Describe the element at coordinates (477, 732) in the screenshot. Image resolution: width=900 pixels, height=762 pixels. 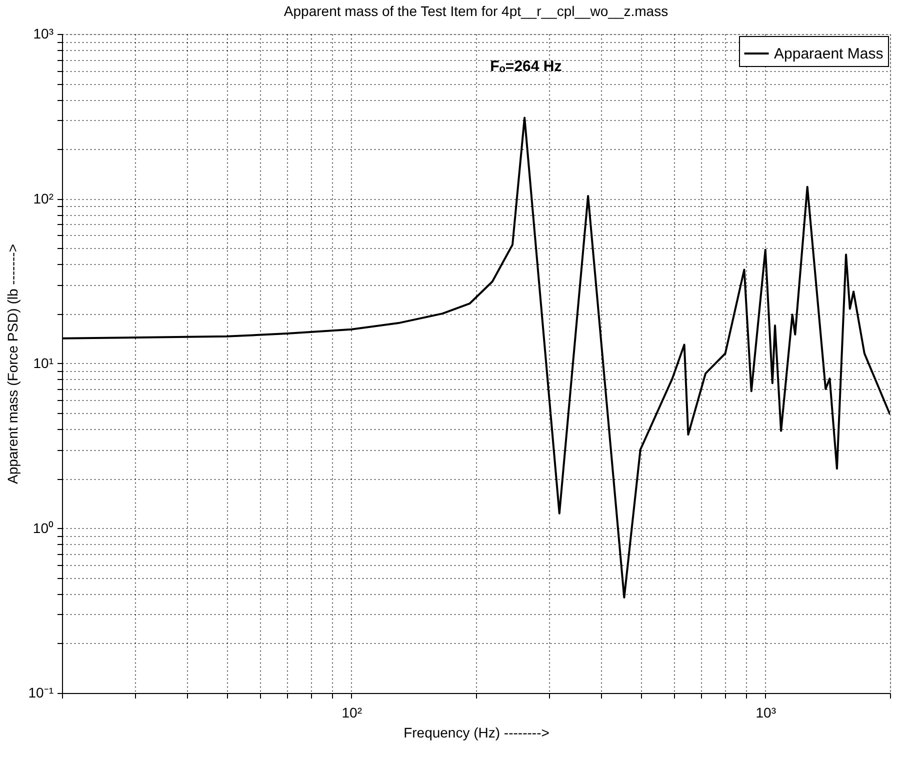
I see `x-axis-title: Frequency (Hz) -------->` at that location.